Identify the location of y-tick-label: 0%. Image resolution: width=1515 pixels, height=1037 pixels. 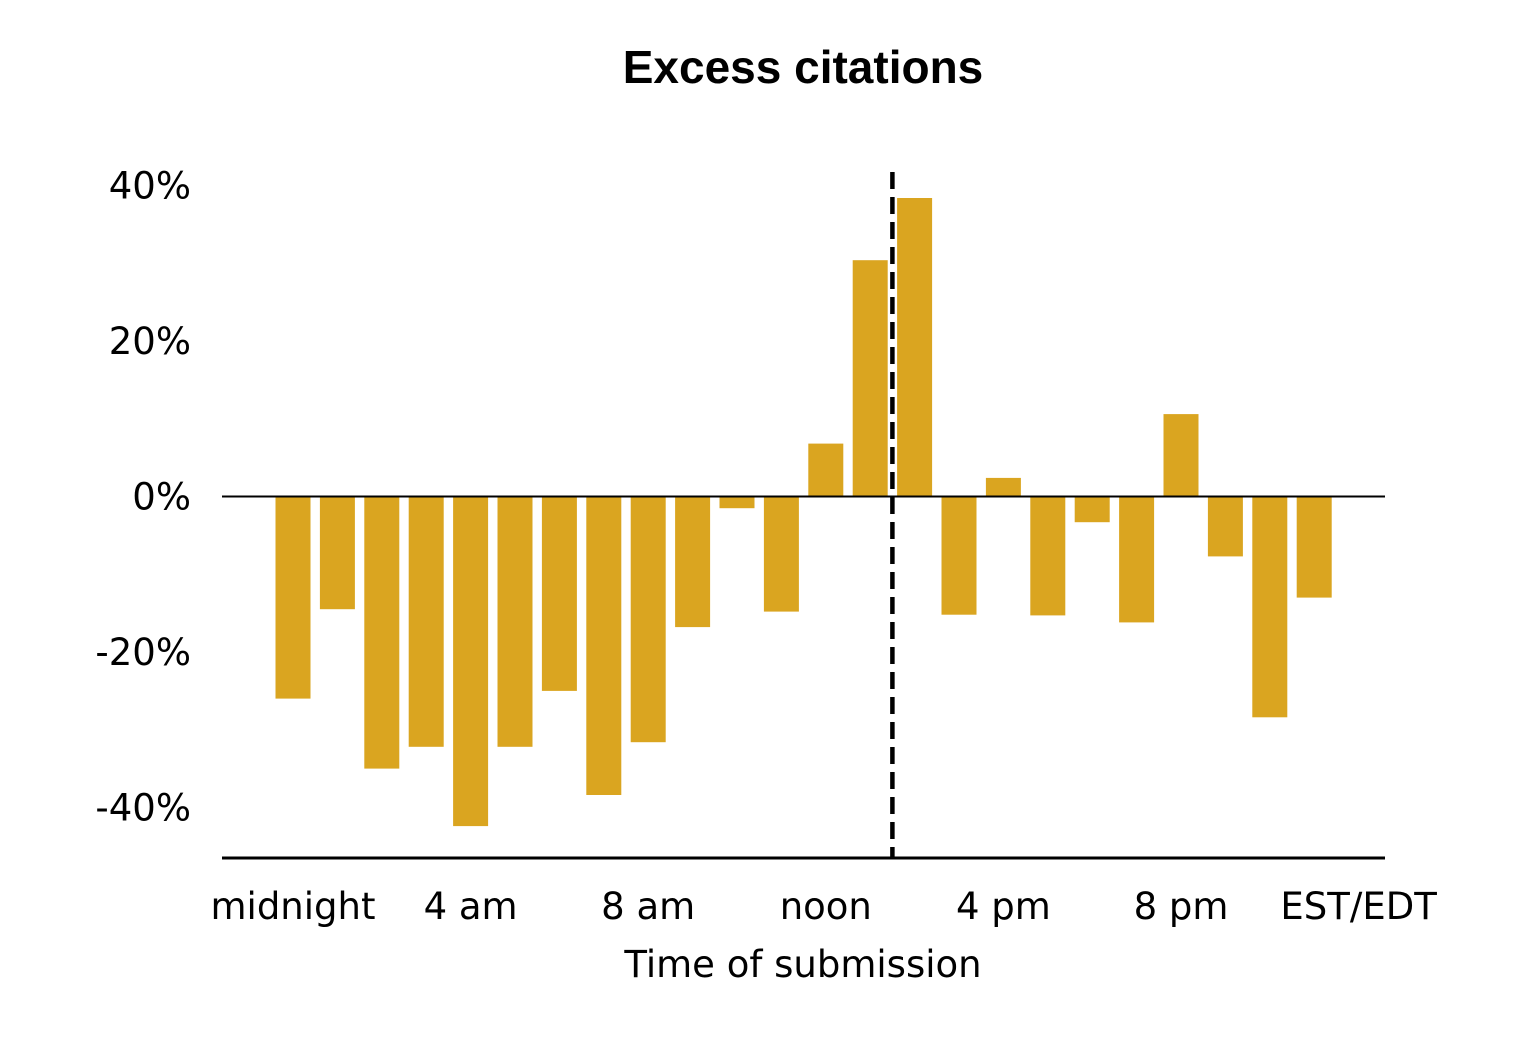
(161, 497).